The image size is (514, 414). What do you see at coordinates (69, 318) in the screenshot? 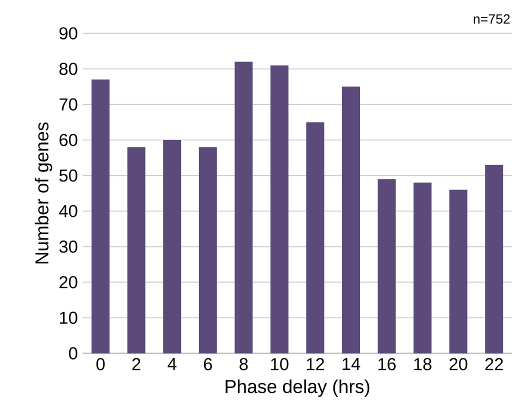
I see `y-tick-label: 10` at bounding box center [69, 318].